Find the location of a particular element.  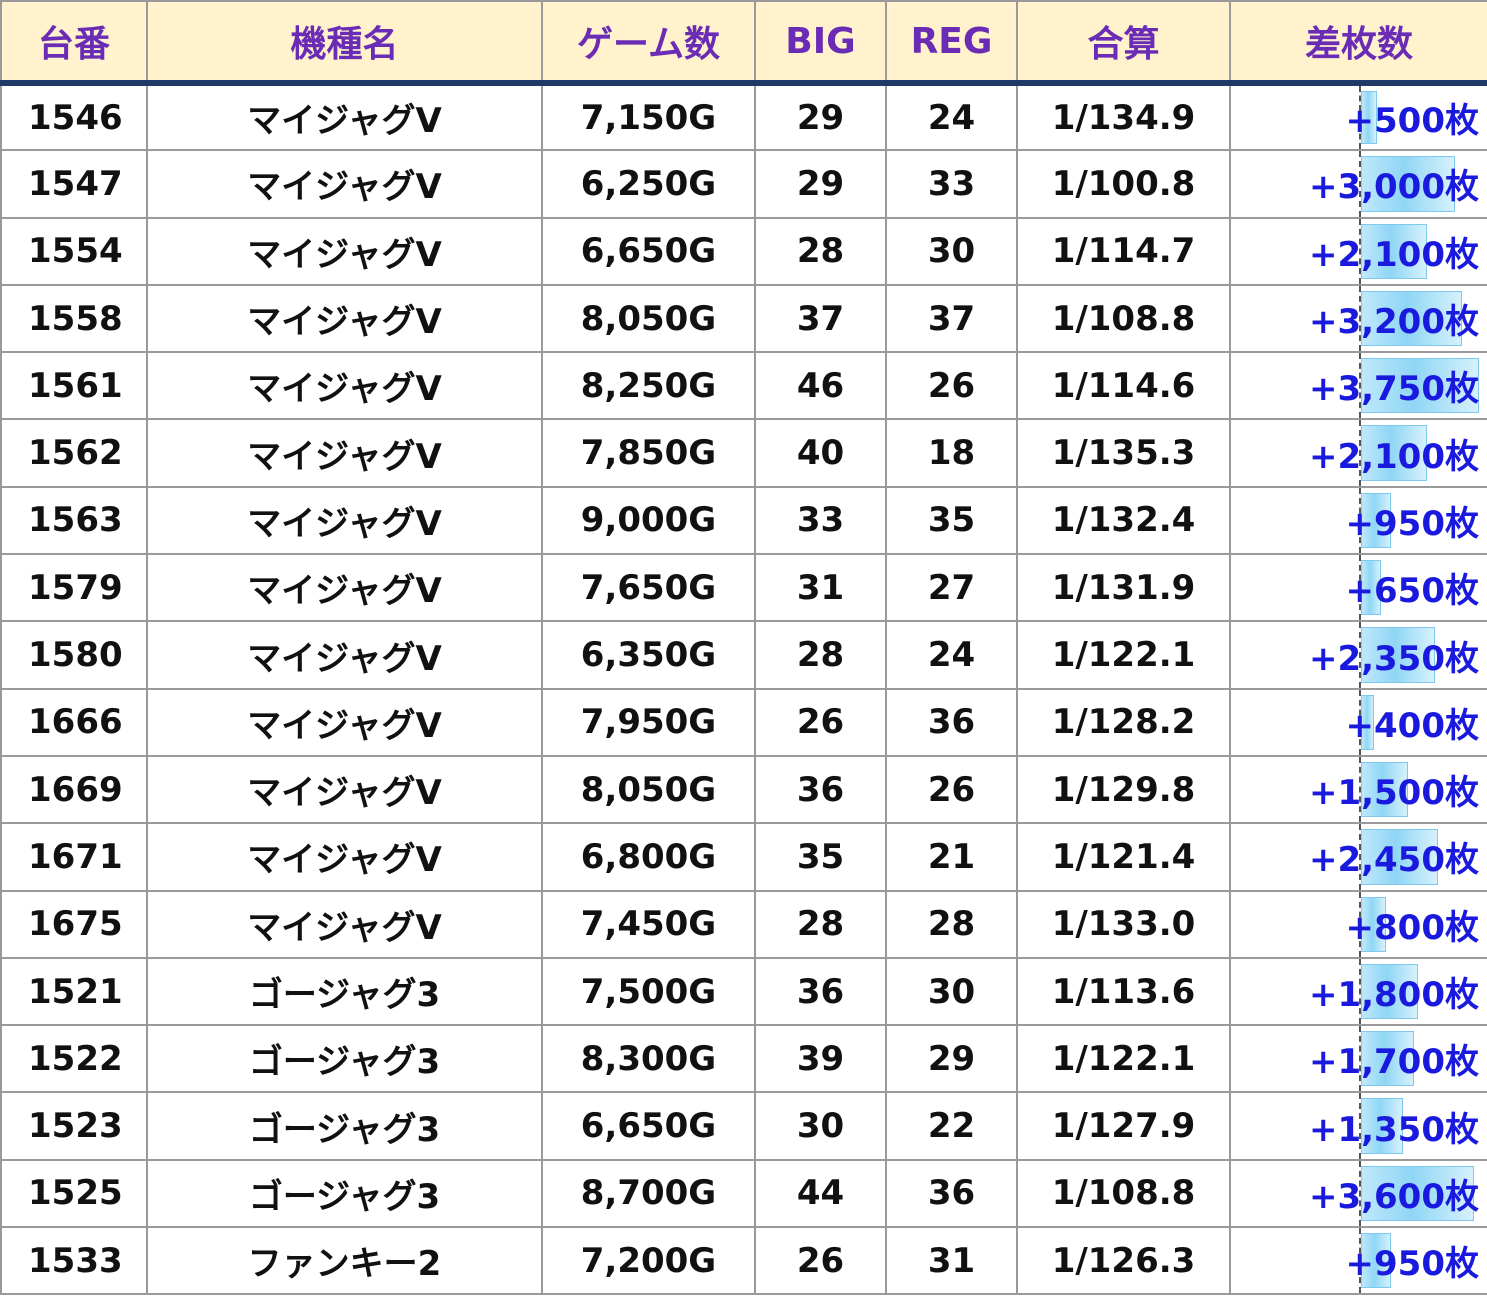

game-count-cell: 6,250G is located at coordinates (648, 184).